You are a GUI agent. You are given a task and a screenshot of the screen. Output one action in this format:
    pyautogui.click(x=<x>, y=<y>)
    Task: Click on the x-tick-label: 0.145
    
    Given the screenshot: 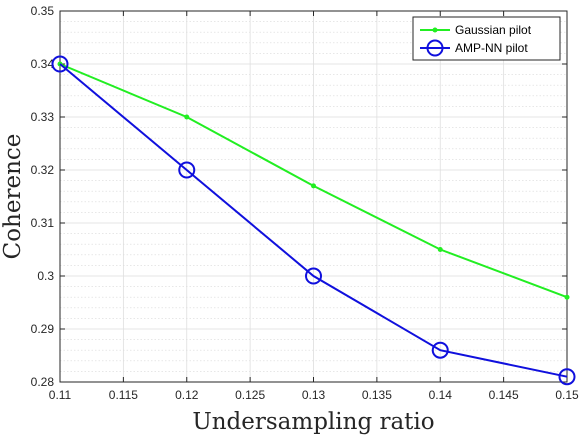 What is the action you would take?
    pyautogui.click(x=504, y=395)
    